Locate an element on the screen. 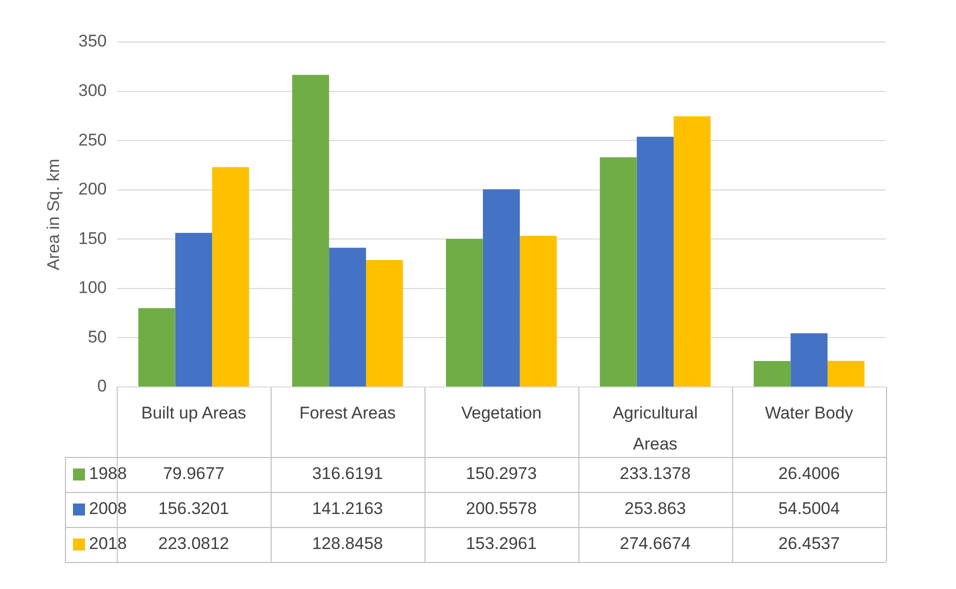 The height and width of the screenshot is (589, 956). y-tick-label: 250 is located at coordinates (92, 140).